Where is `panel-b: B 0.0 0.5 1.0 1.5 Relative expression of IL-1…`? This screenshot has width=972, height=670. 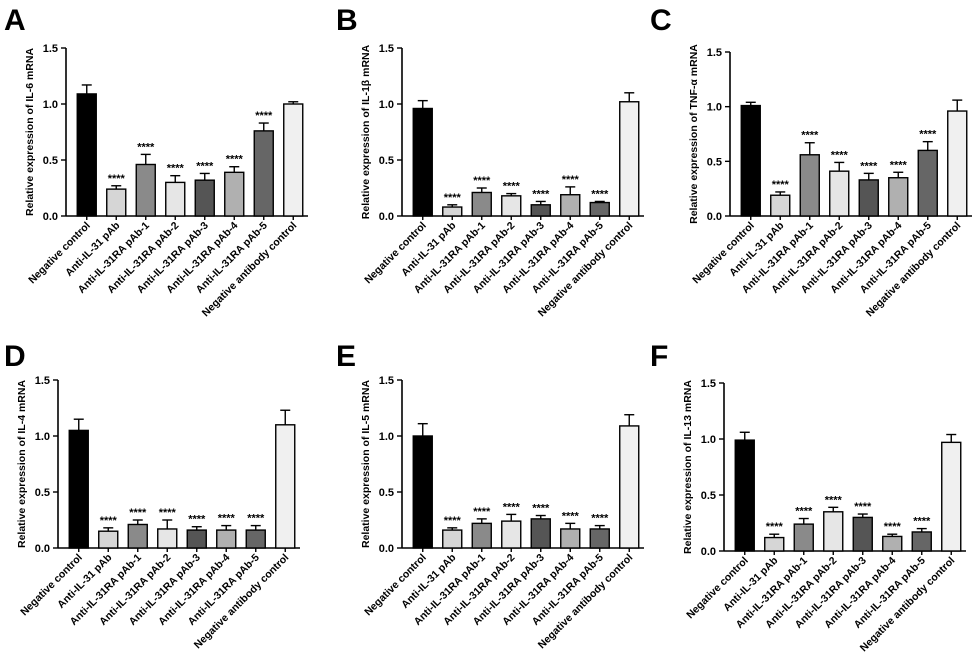 panel-b: B 0.0 0.5 1.0 1.5 Relative expression of IL-1… is located at coordinates (490, 161).